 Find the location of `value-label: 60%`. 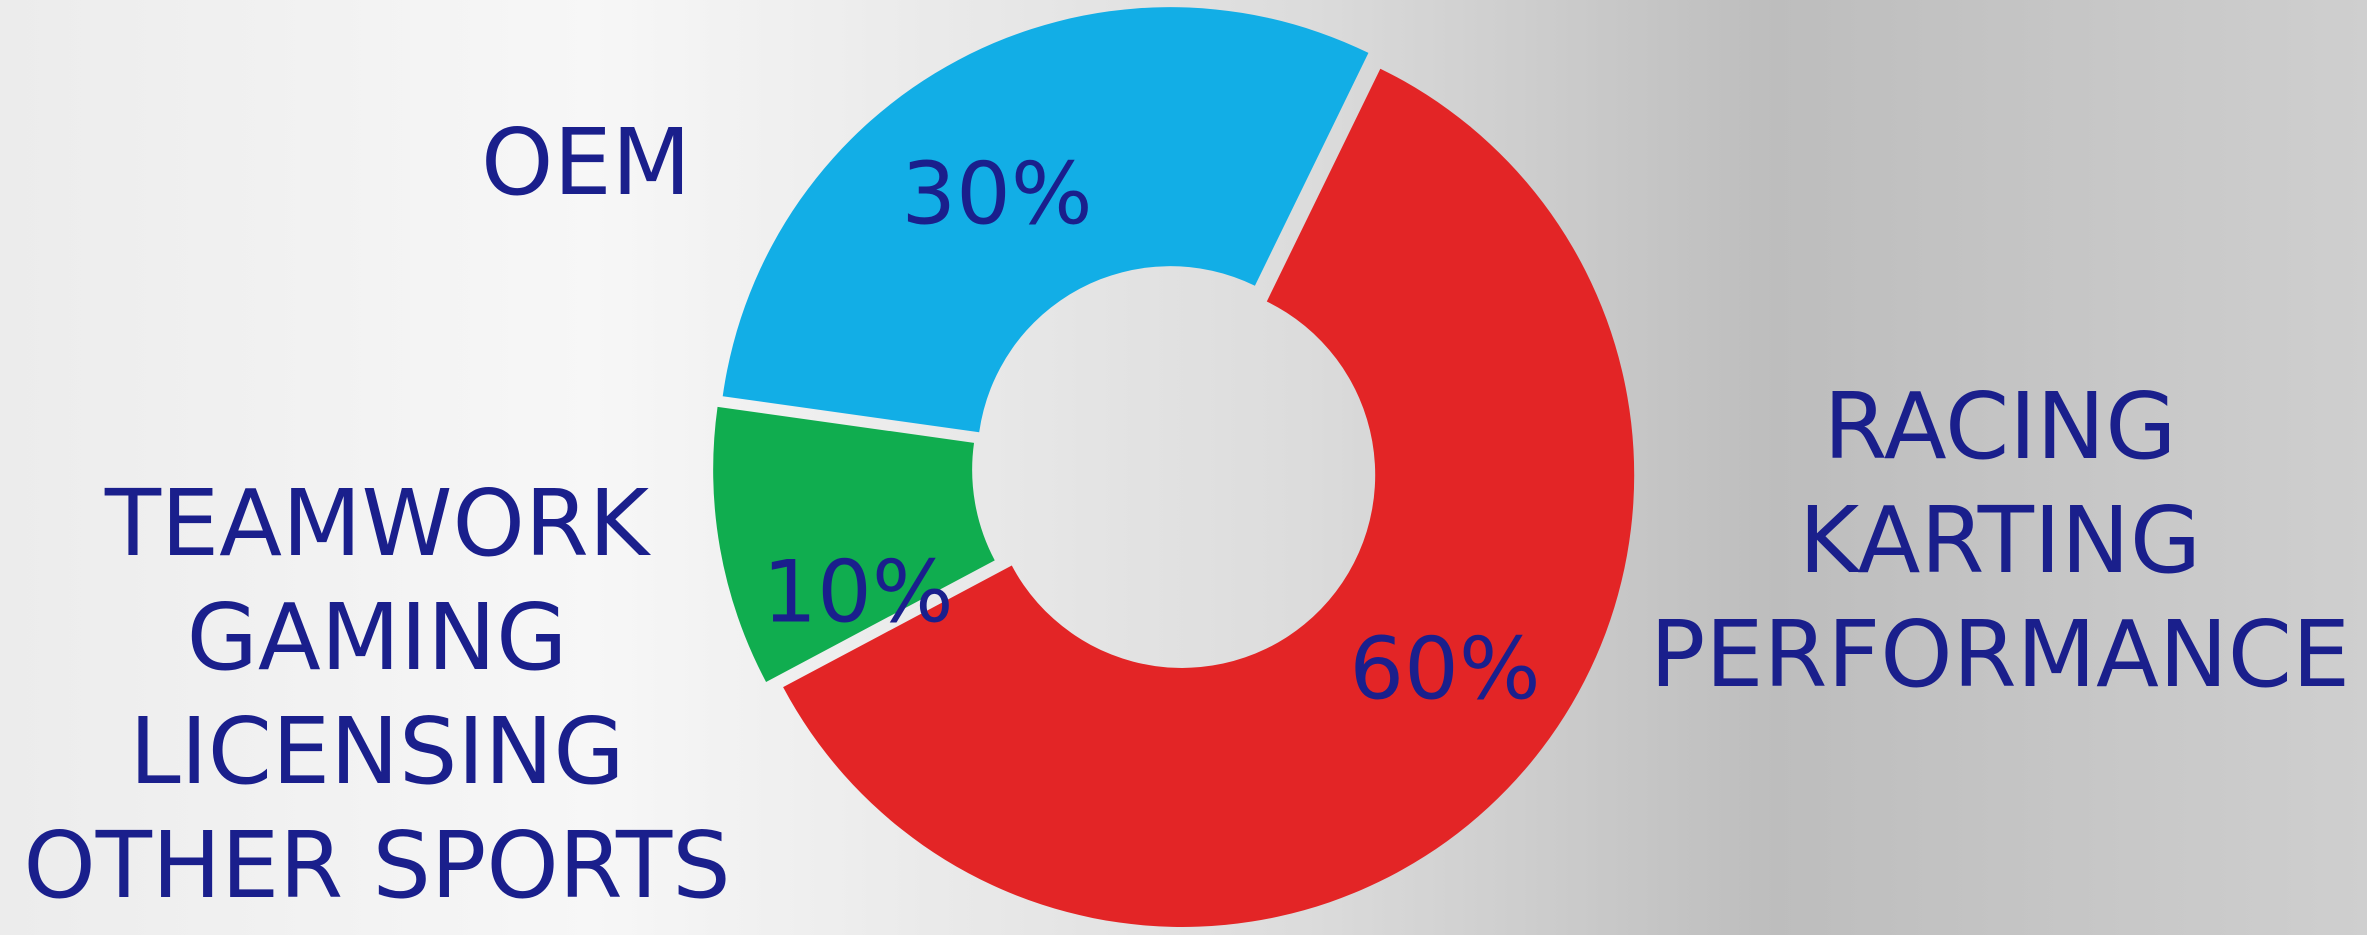

value-label: 60% is located at coordinates (1444, 669).